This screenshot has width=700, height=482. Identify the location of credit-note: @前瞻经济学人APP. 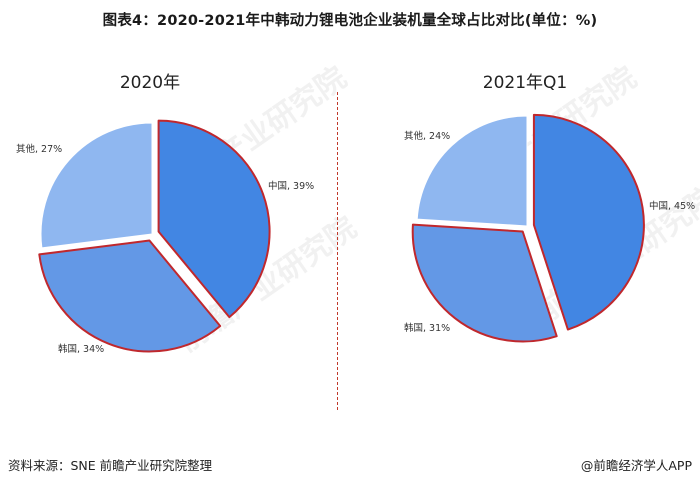
(636, 465).